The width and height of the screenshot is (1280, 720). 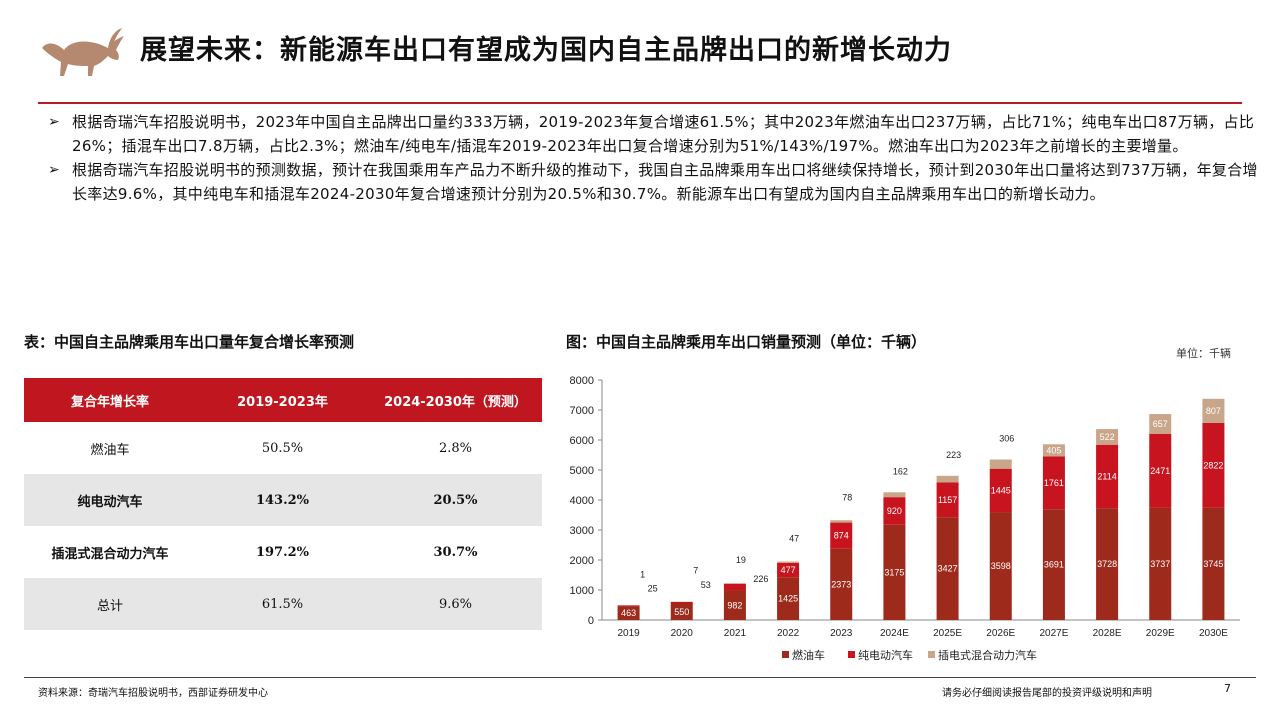 I want to click on data-label-ice: 1425, so click(x=788, y=599).